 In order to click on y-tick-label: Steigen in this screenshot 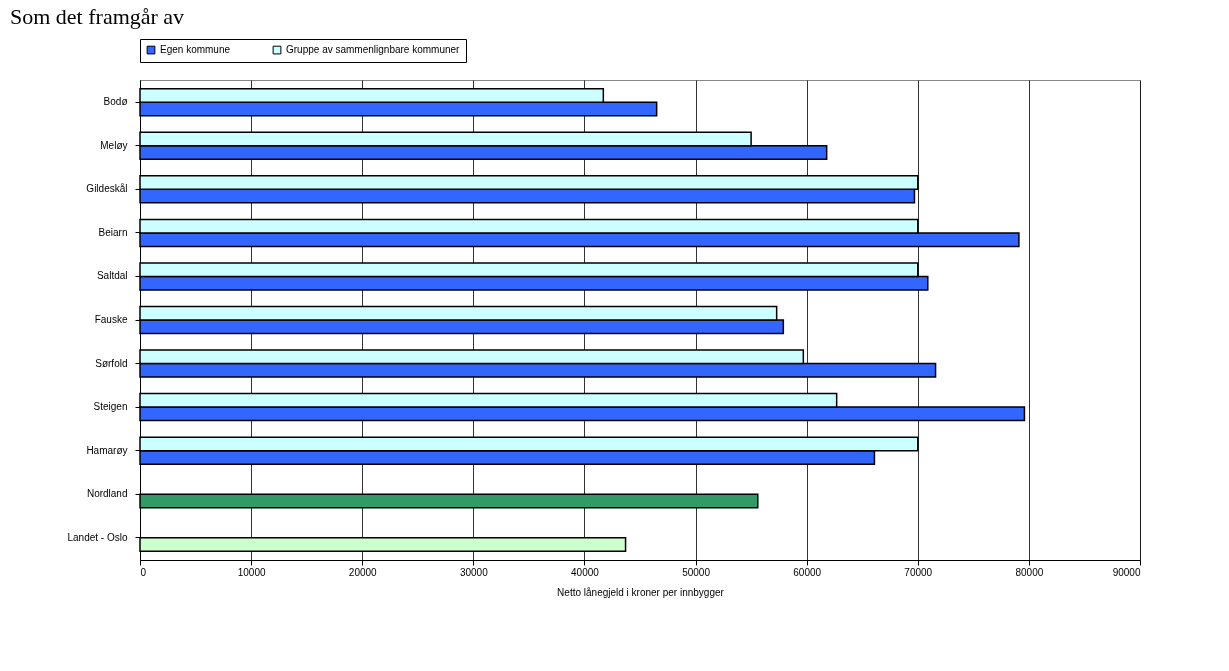, I will do `click(110, 407)`.